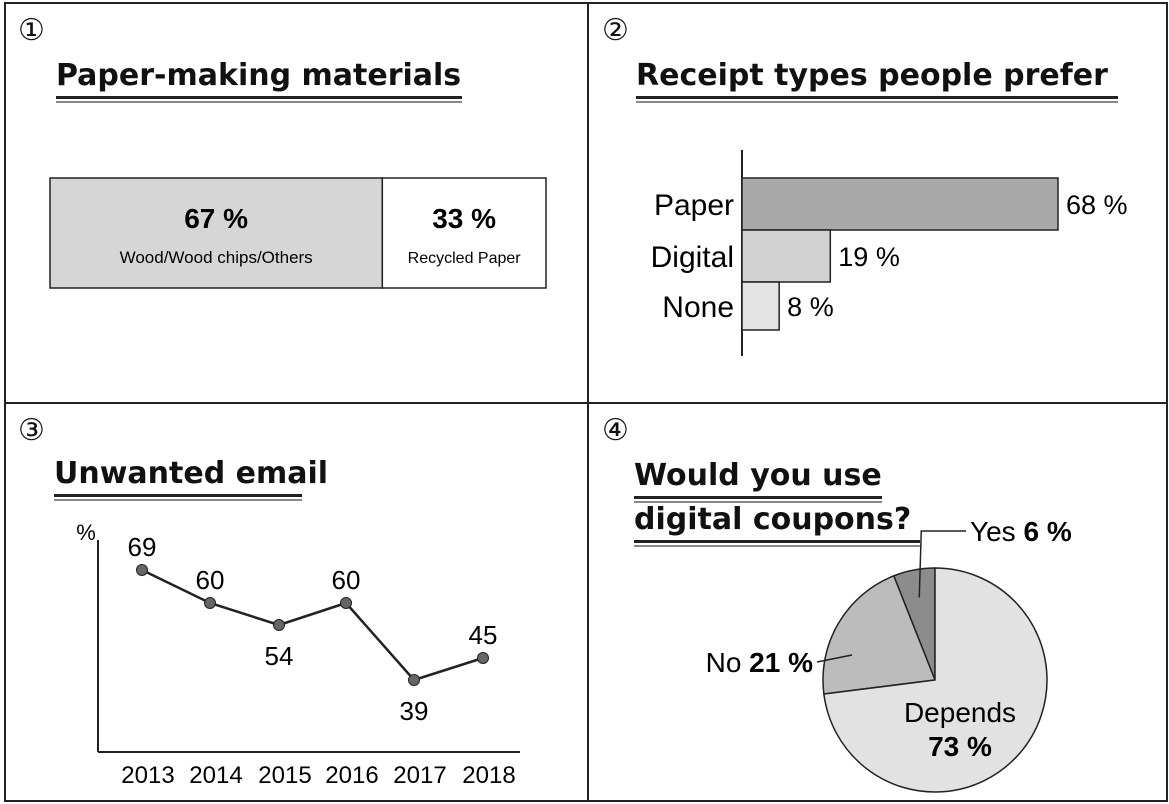 The height and width of the screenshot is (804, 1169). Describe the element at coordinates (215, 775) in the screenshot. I see `x-tick-label-2014: 2014` at that location.